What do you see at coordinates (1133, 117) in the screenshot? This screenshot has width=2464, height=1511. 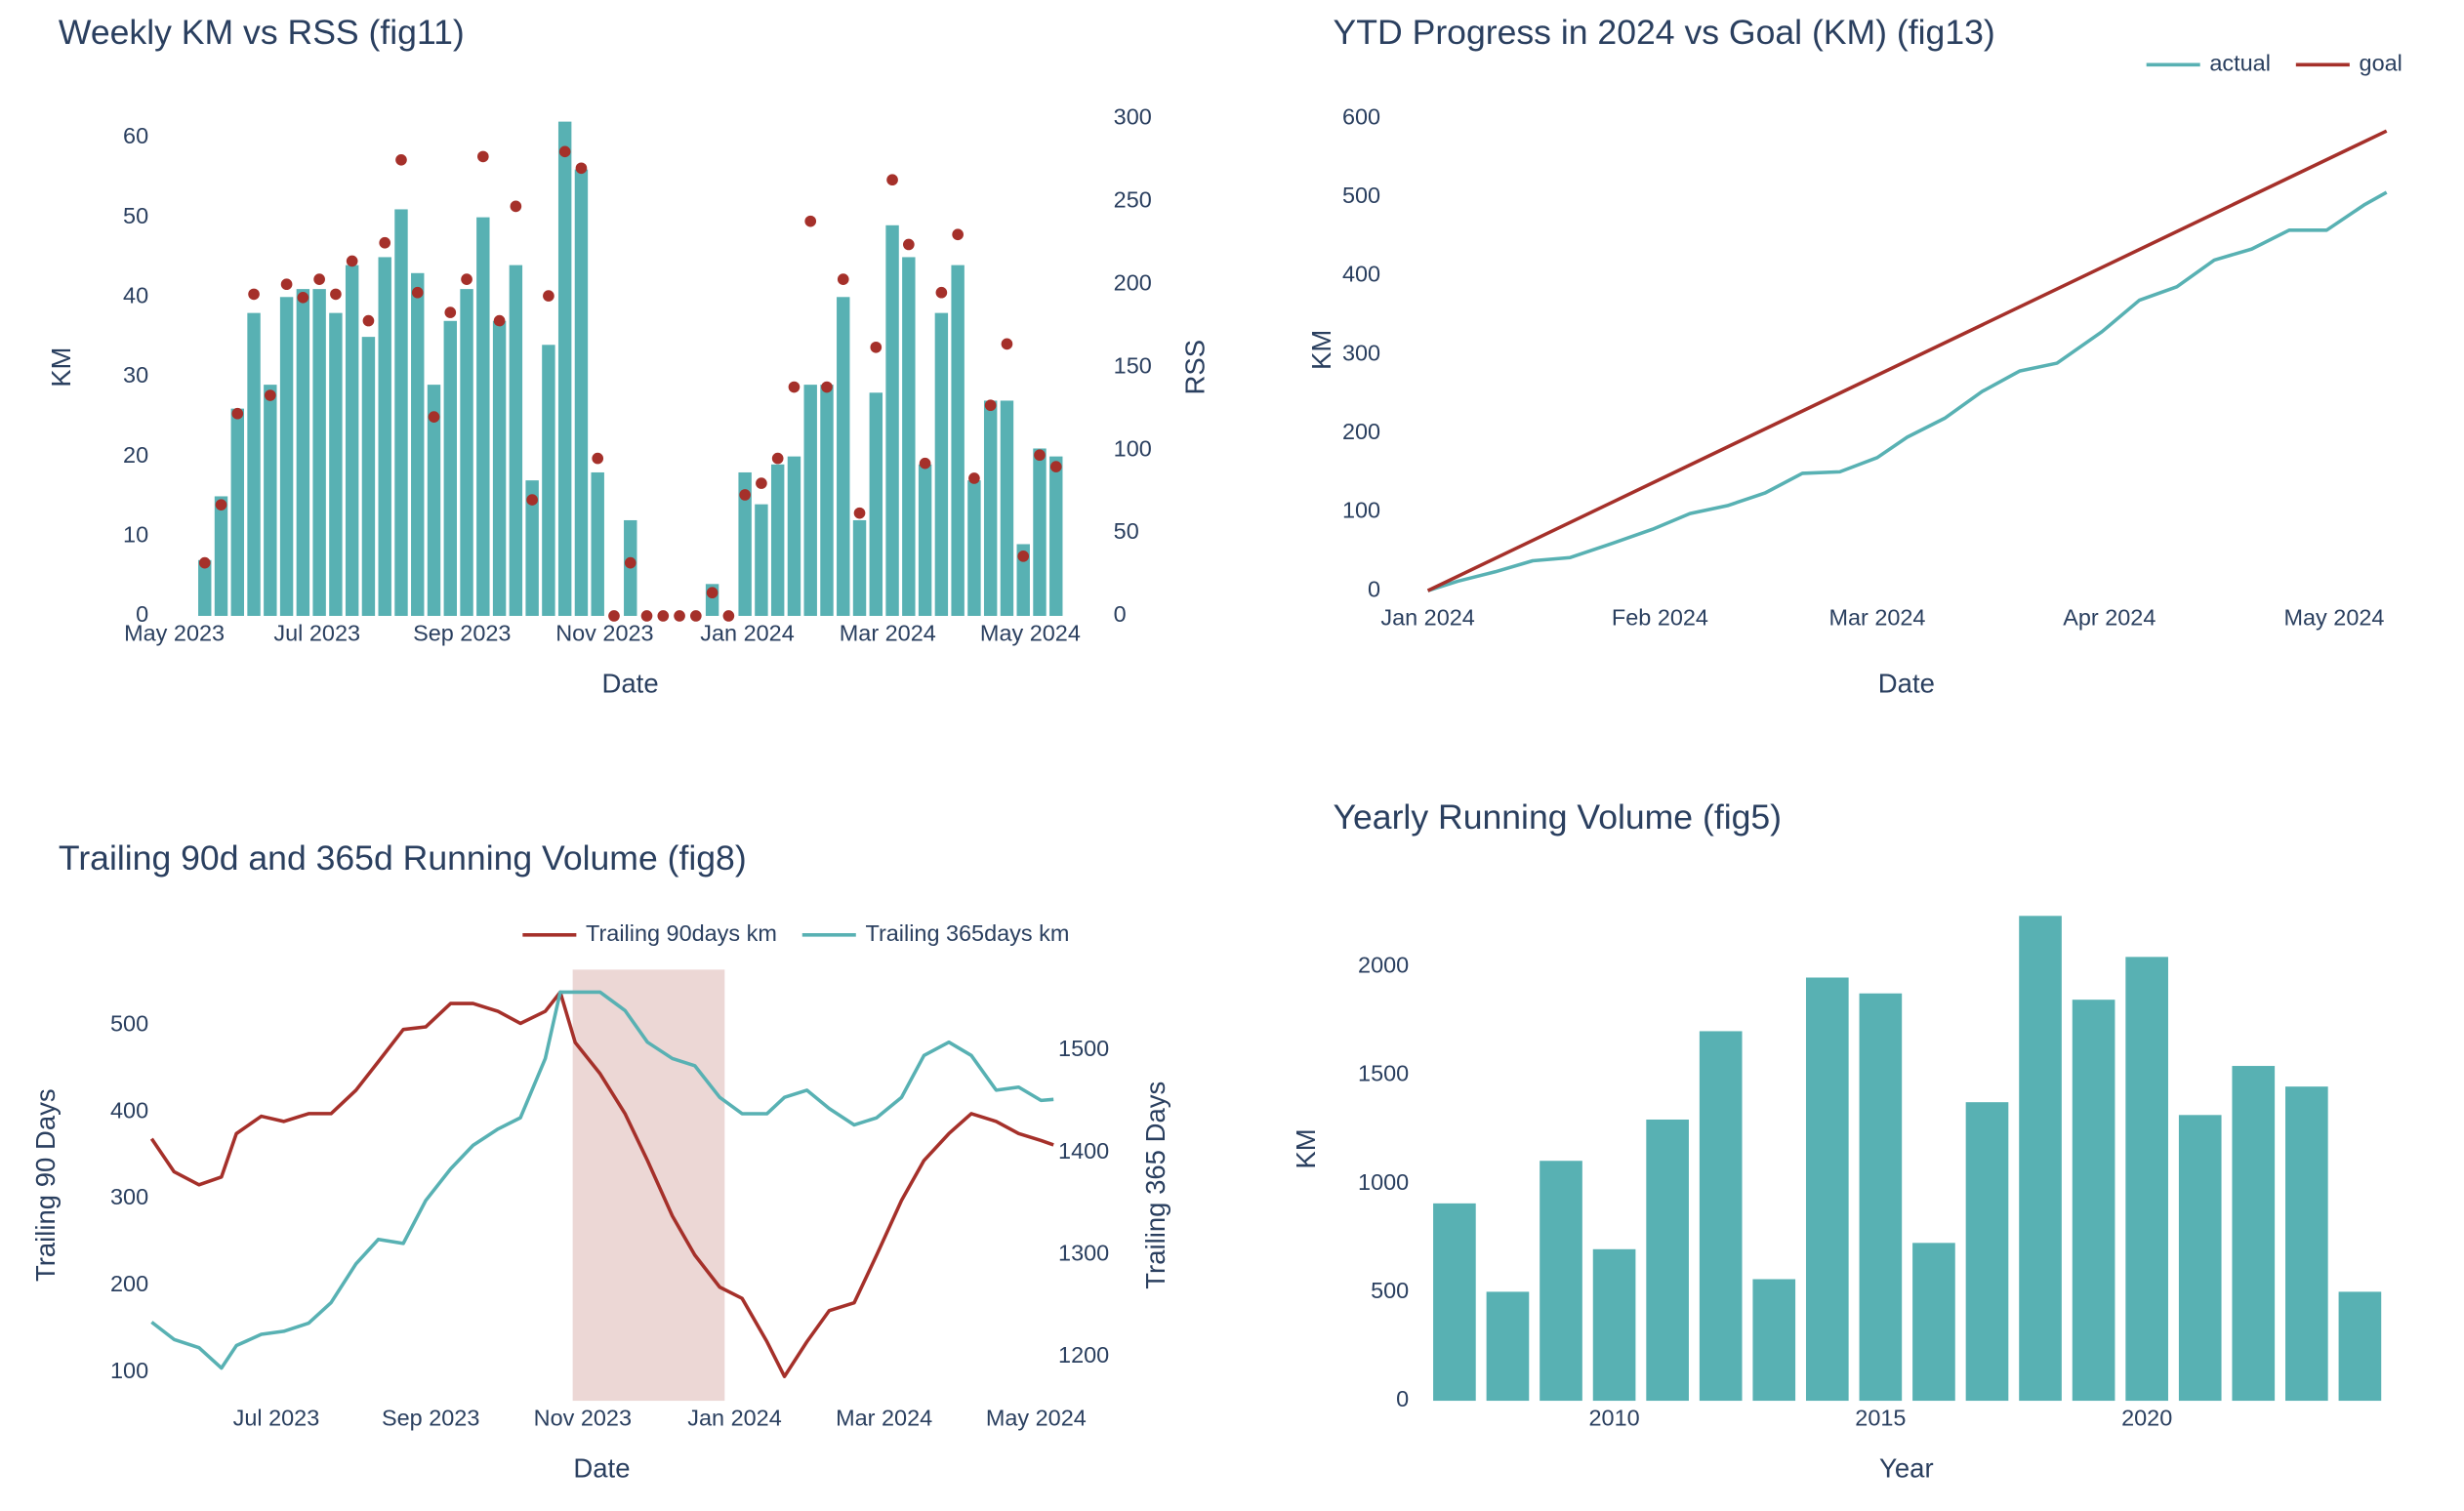 I see `y2-tick-label: 300` at bounding box center [1133, 117].